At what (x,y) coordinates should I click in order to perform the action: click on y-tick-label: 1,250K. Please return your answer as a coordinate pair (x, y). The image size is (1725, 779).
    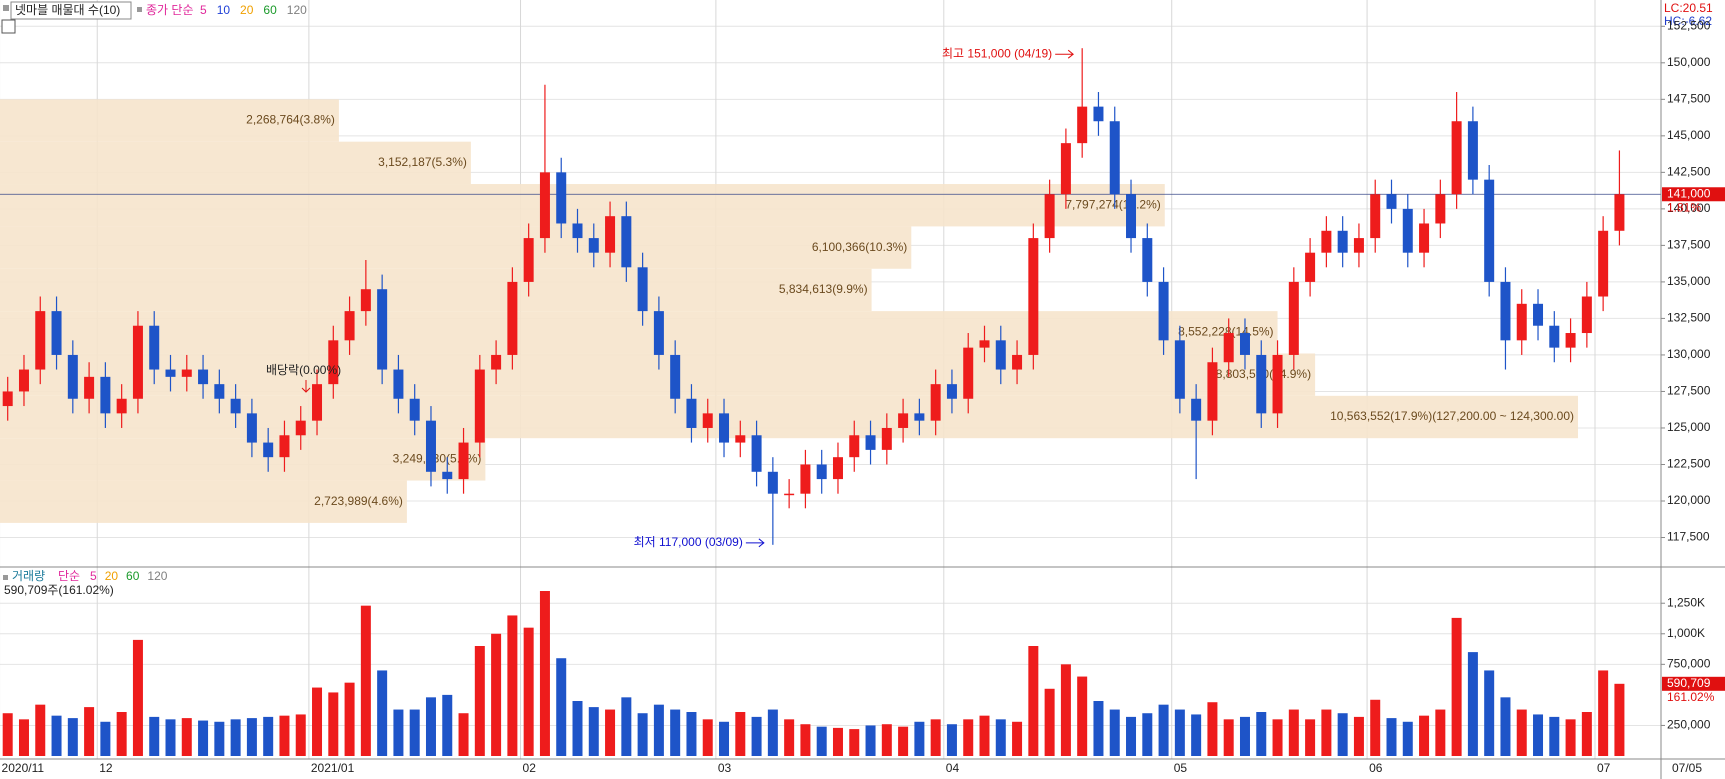
    Looking at the image, I should click on (1686, 602).